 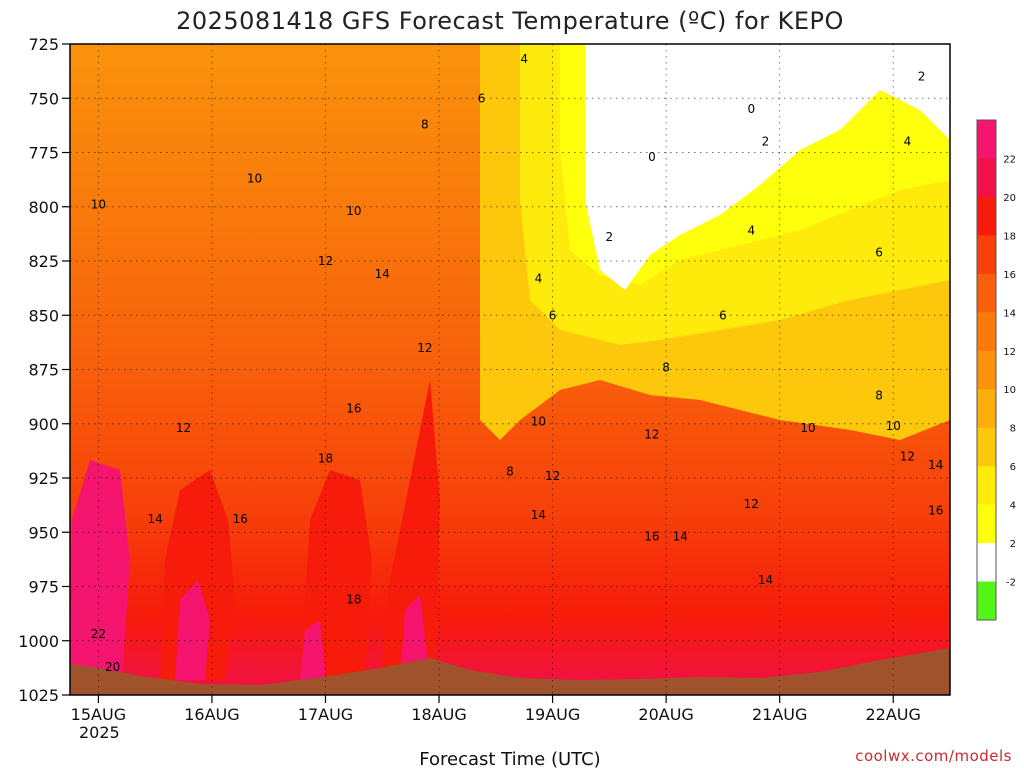 I want to click on surface-terrain, so click(x=510, y=671).